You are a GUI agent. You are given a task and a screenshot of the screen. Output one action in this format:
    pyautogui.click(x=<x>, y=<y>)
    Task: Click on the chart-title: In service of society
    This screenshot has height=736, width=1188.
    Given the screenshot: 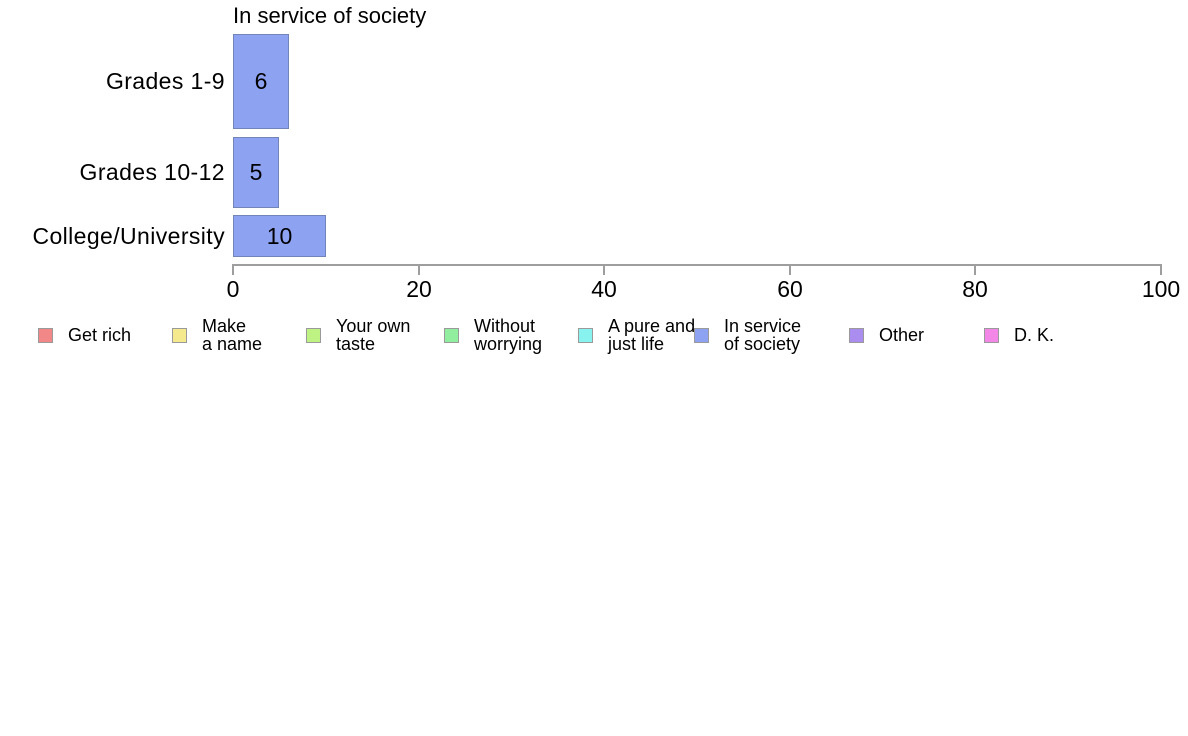 What is the action you would take?
    pyautogui.click(x=330, y=15)
    